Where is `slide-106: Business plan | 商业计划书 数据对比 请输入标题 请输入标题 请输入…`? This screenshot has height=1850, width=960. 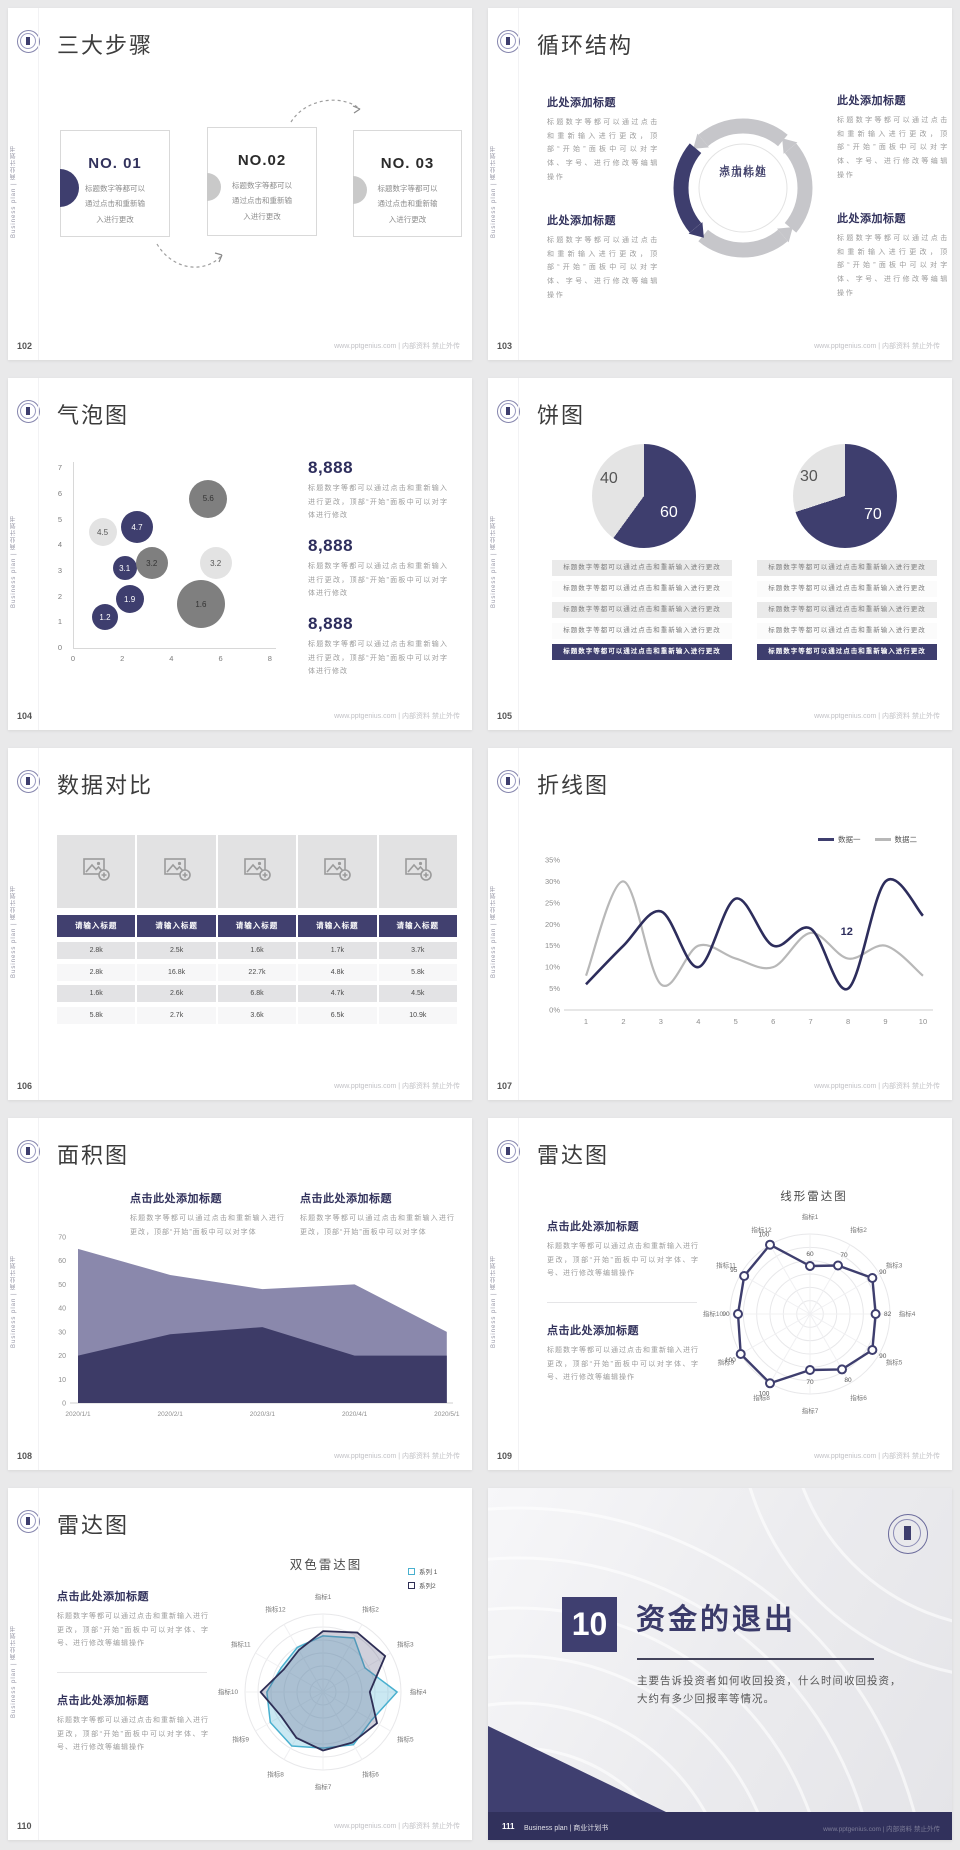
slide-106: Business plan | 商业计划书 数据对比 请输入标题 请输入标题 请输入… is located at coordinates (240, 924).